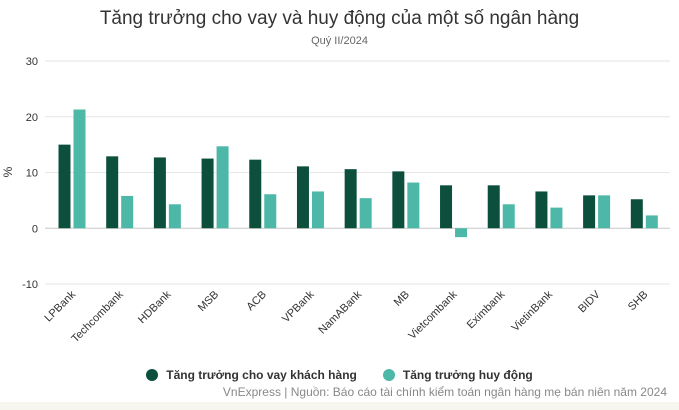 The image size is (679, 410). I want to click on x-tick-label: NamABank, so click(340, 312).